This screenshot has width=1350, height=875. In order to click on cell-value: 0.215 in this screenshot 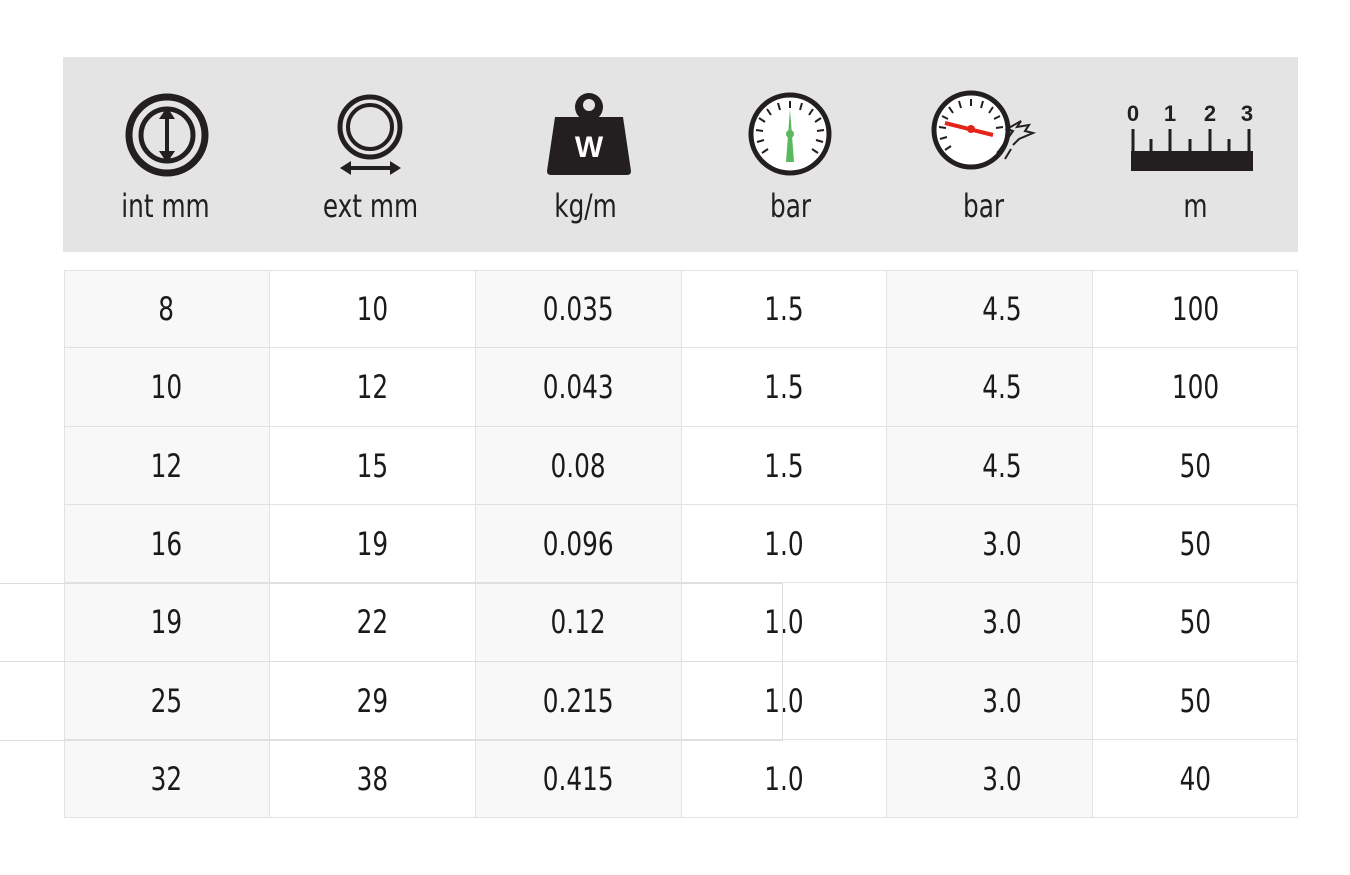, I will do `click(578, 700)`.